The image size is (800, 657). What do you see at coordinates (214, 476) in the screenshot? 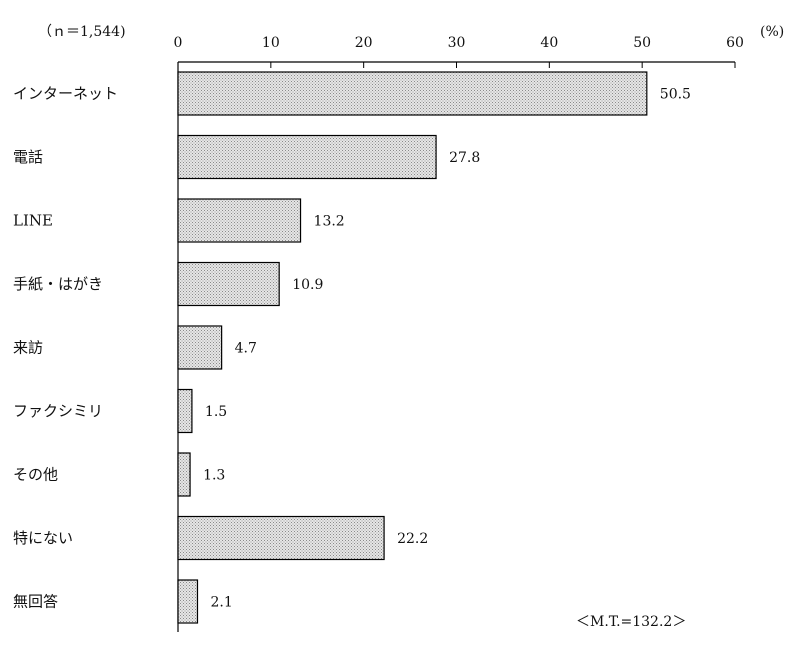
I see `value-label: 1.3` at bounding box center [214, 476].